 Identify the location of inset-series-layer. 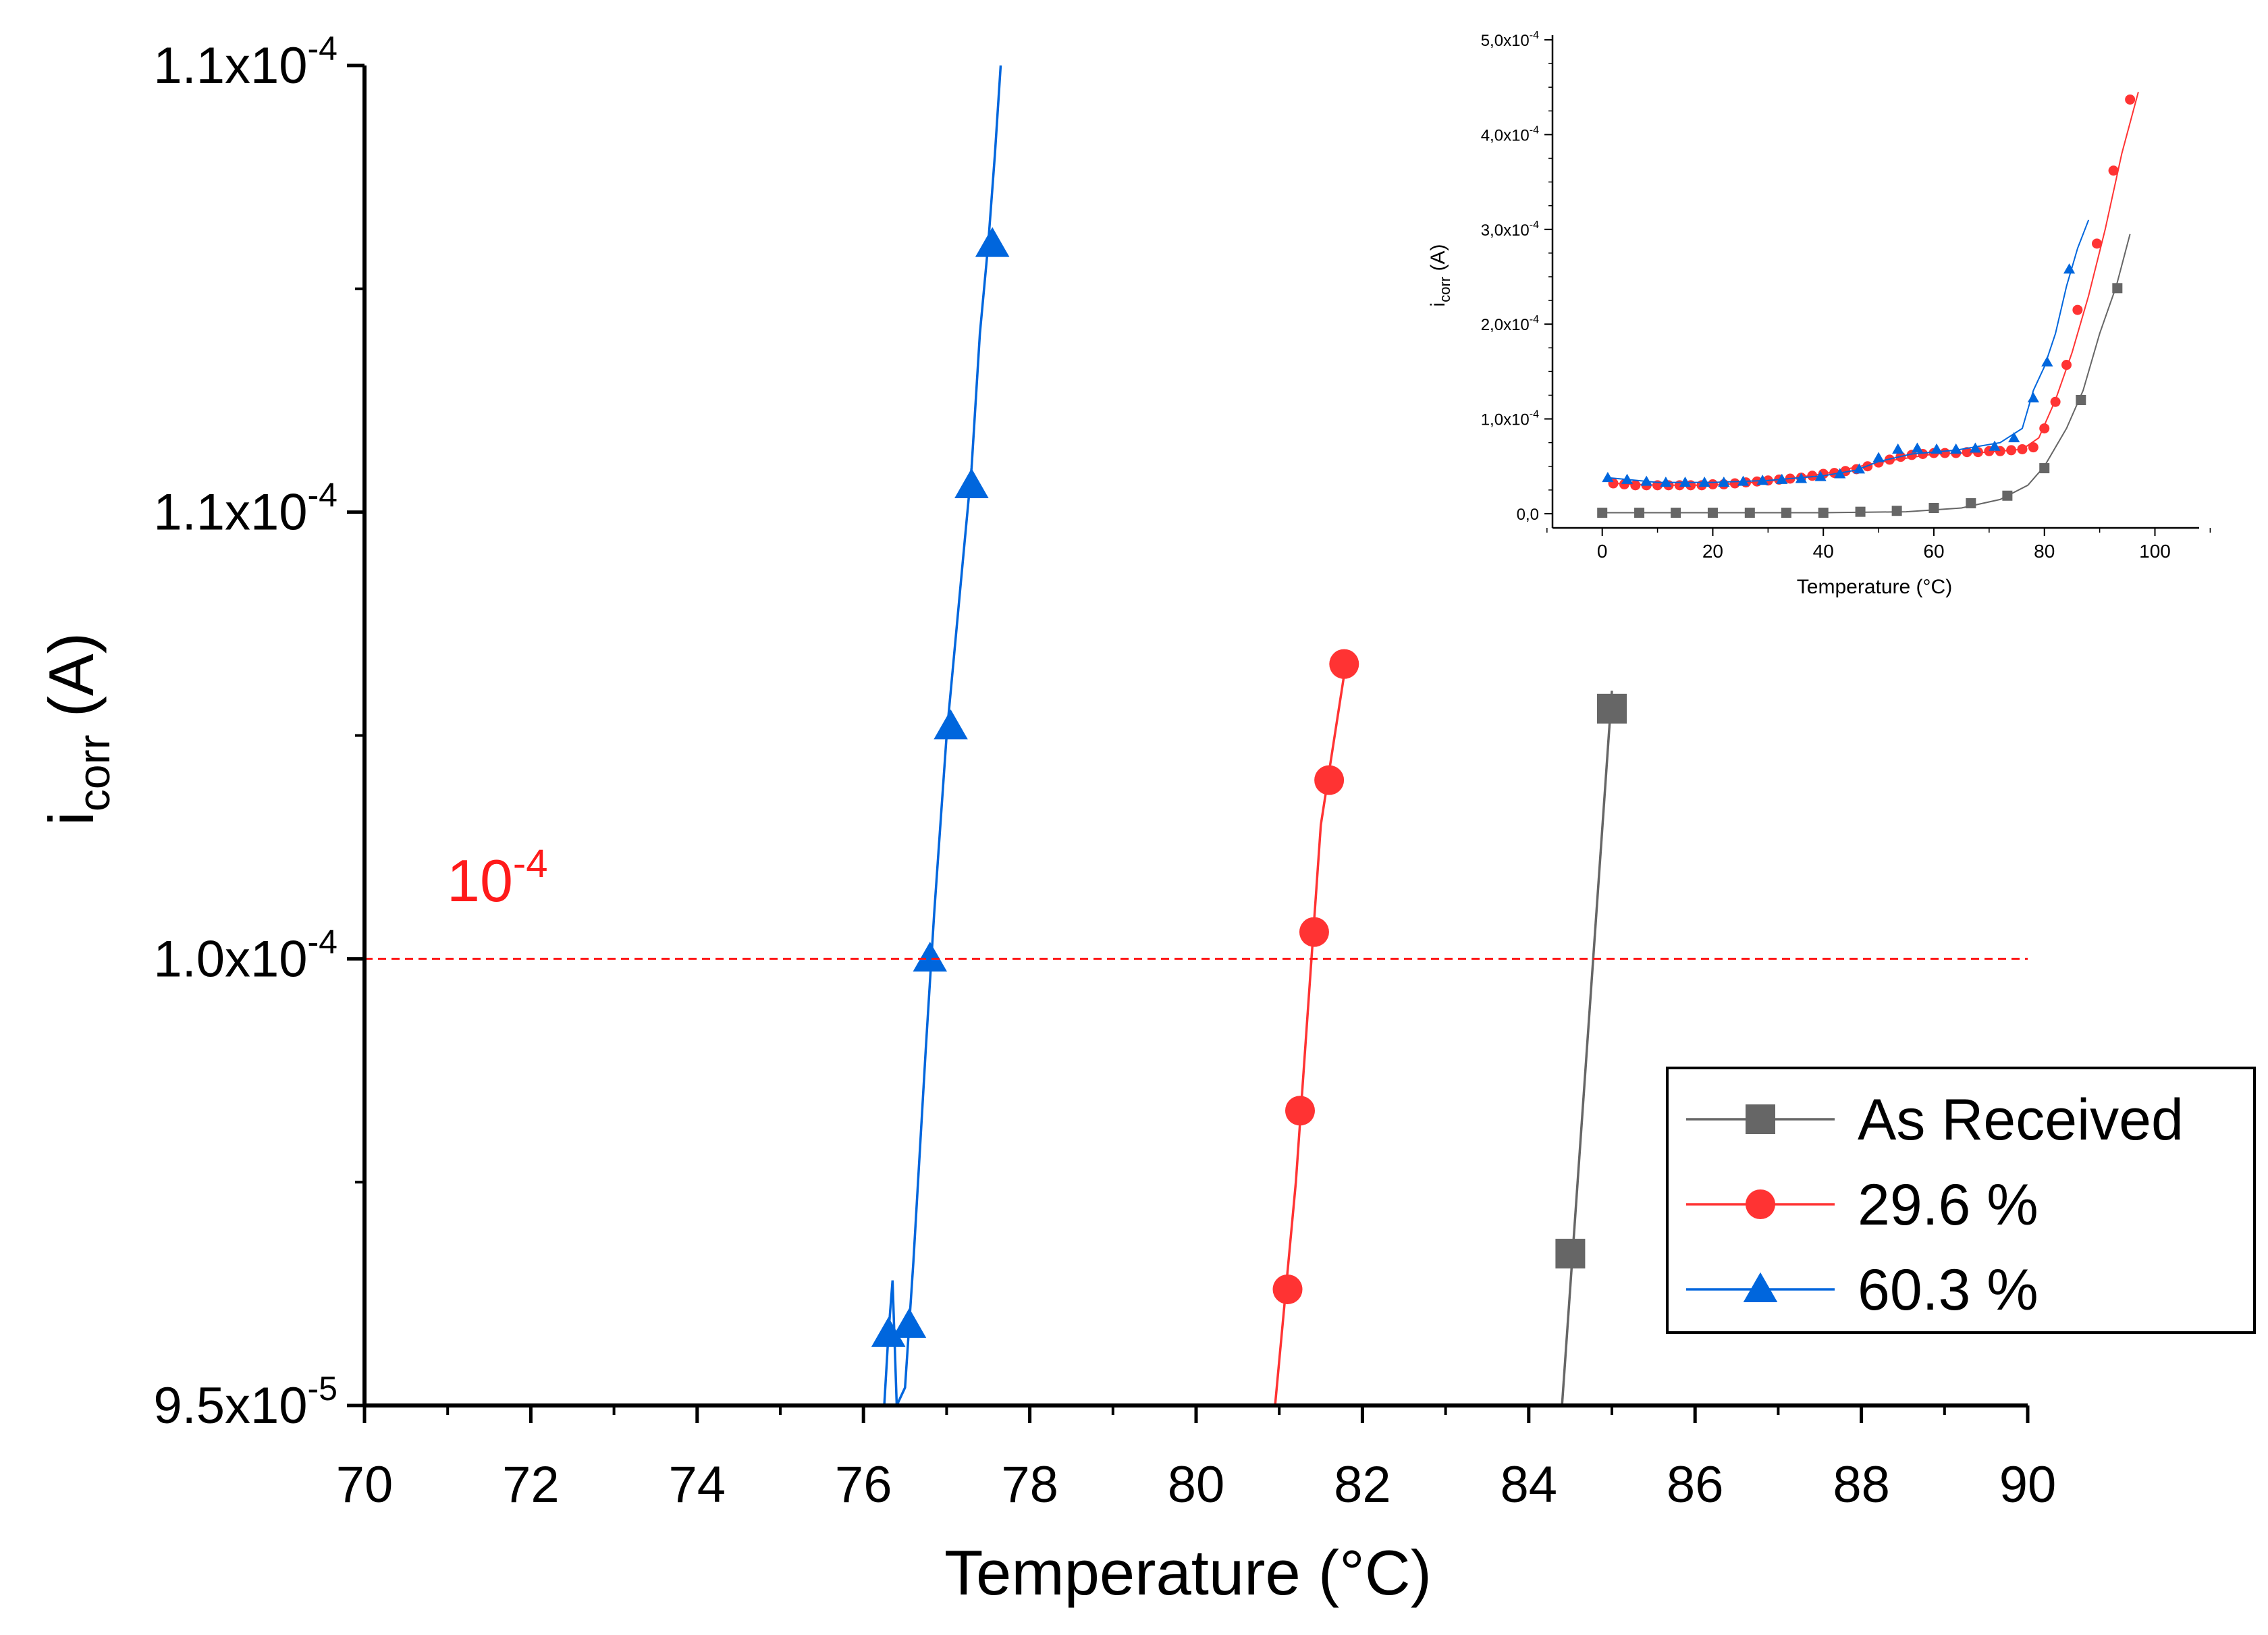
(1868, 304).